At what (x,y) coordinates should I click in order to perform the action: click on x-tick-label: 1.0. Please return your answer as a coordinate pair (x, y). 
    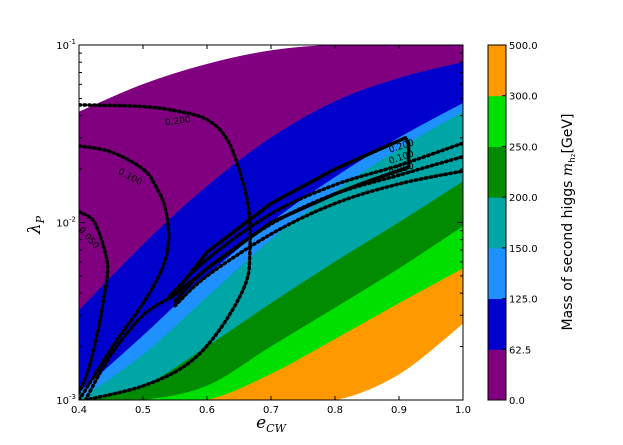
    Looking at the image, I should click on (463, 410).